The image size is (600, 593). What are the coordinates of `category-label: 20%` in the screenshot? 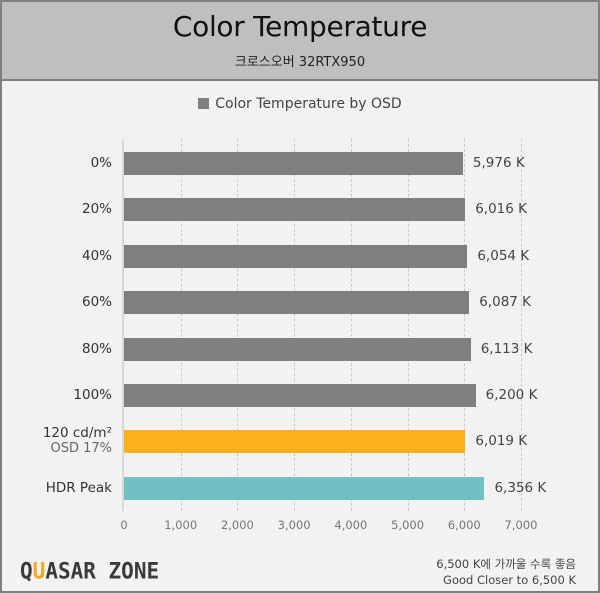 It's located at (97, 209).